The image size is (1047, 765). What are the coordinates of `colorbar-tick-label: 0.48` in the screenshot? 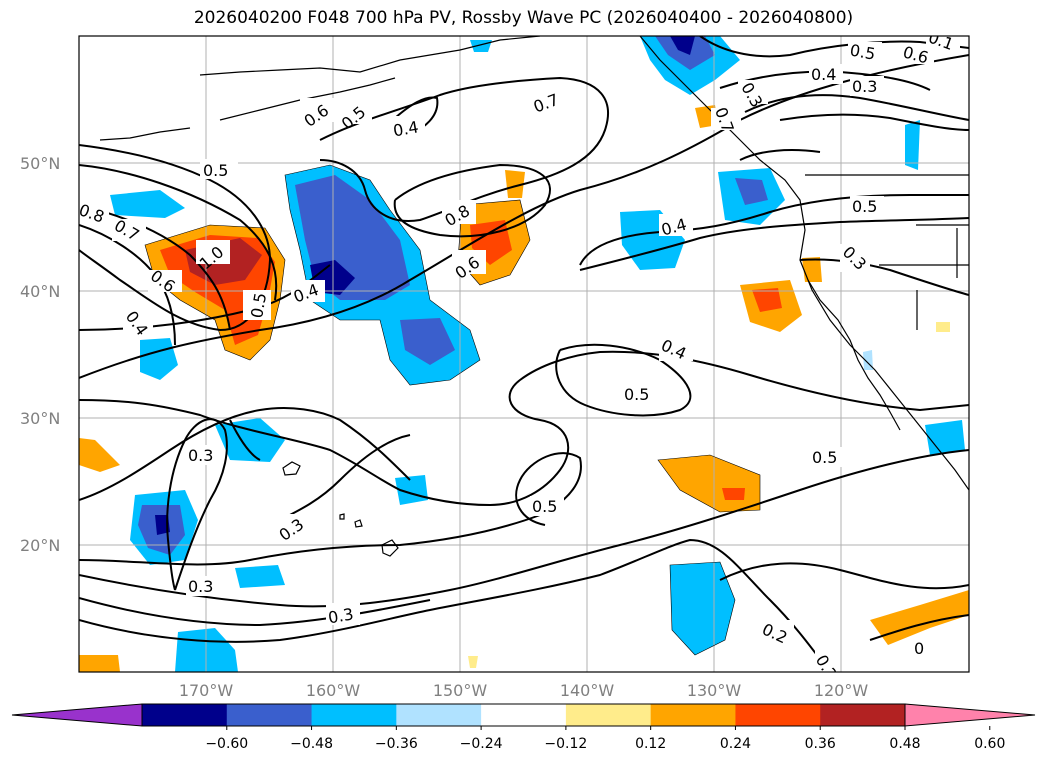 It's located at (904, 744).